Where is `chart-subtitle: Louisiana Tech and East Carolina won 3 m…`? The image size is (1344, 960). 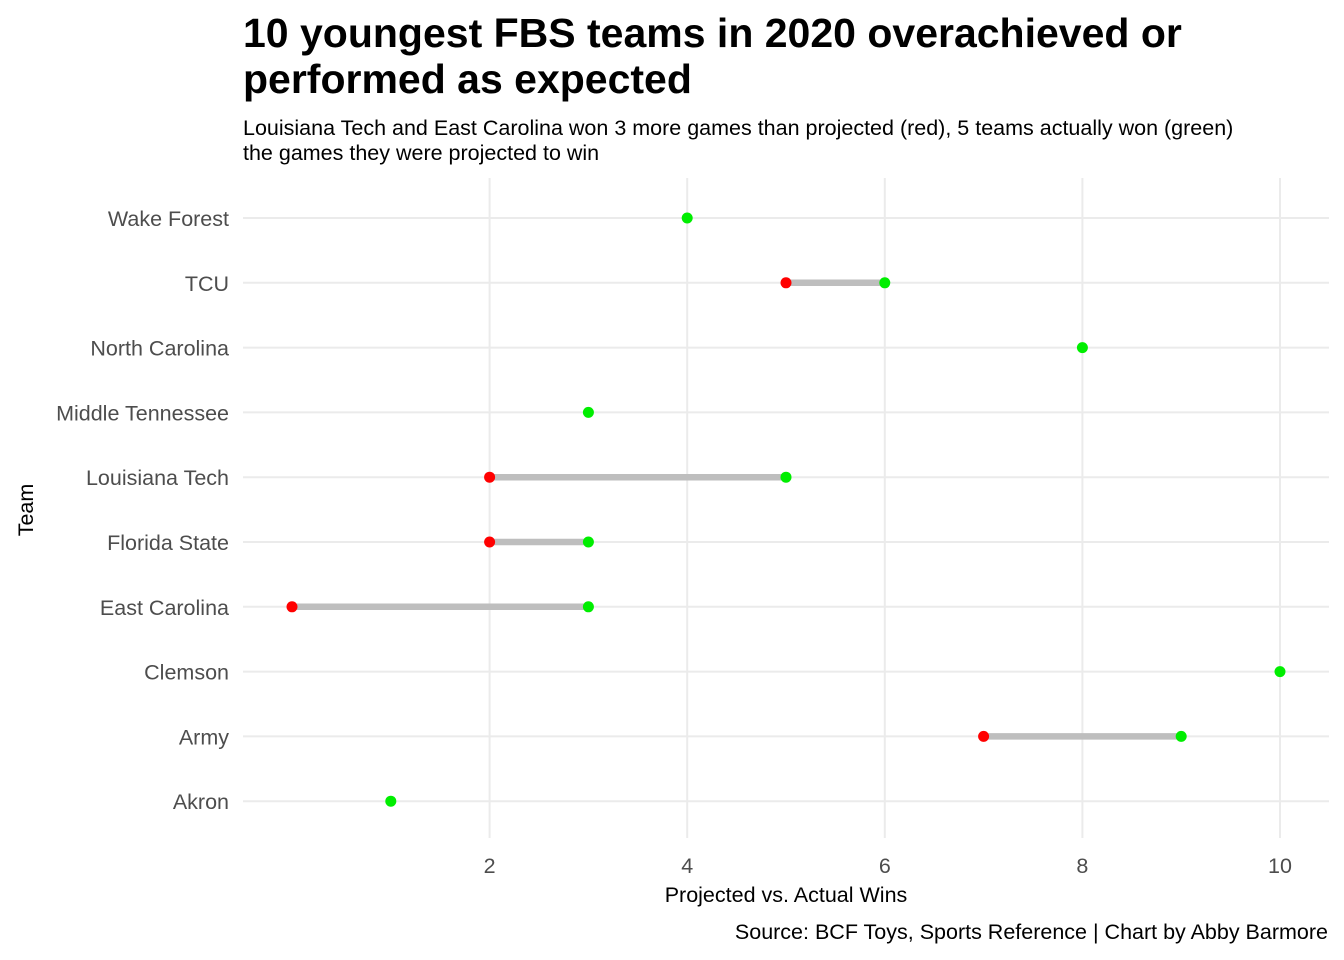 chart-subtitle: Louisiana Tech and East Carolina won 3 m… is located at coordinates (738, 140).